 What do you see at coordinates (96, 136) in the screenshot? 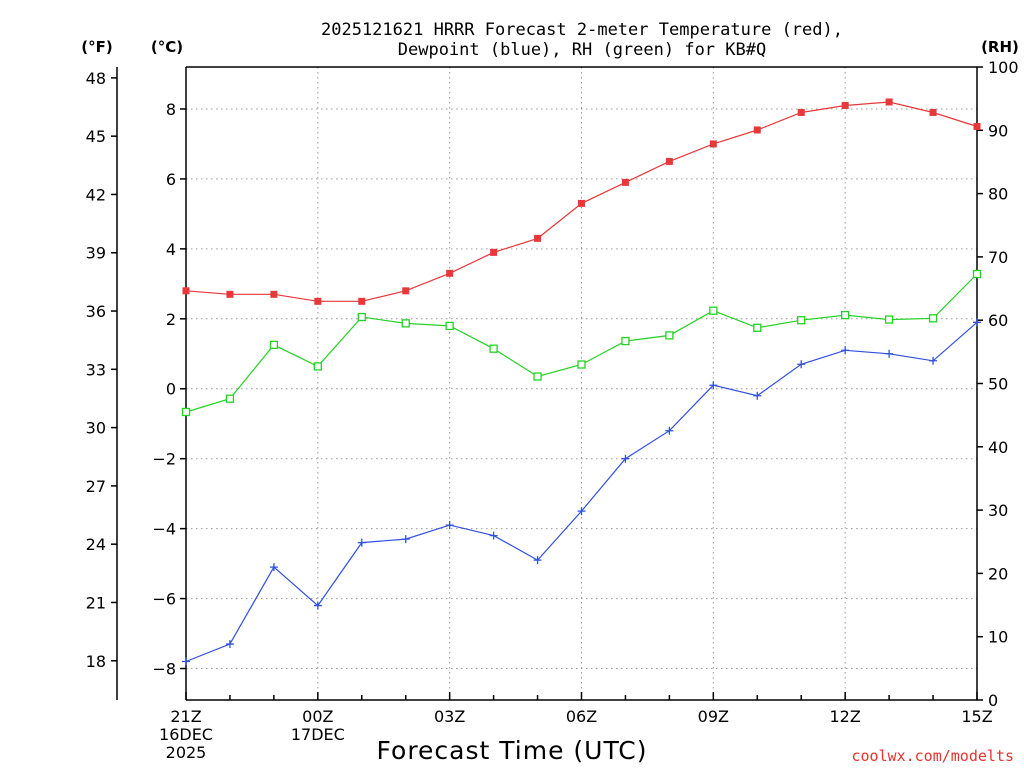
I see `fahrenheit-tick-label: 45` at bounding box center [96, 136].